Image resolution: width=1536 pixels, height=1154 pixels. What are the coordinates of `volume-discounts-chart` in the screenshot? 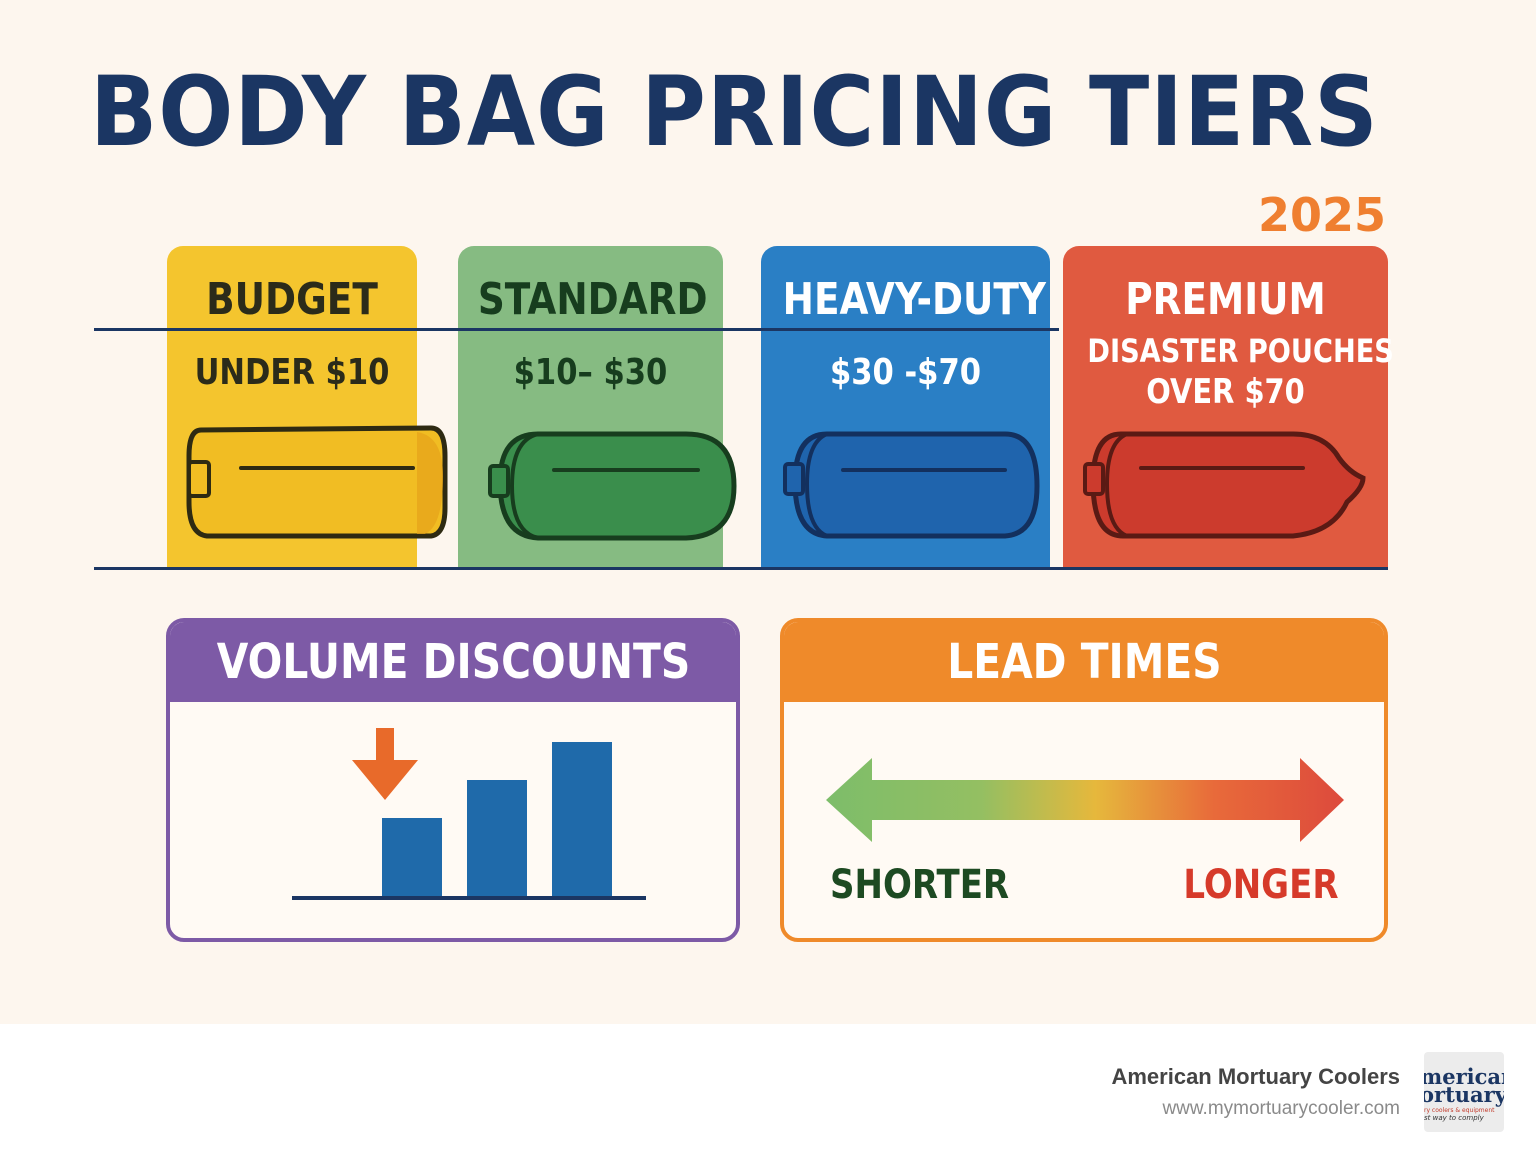 It's located at (469, 814).